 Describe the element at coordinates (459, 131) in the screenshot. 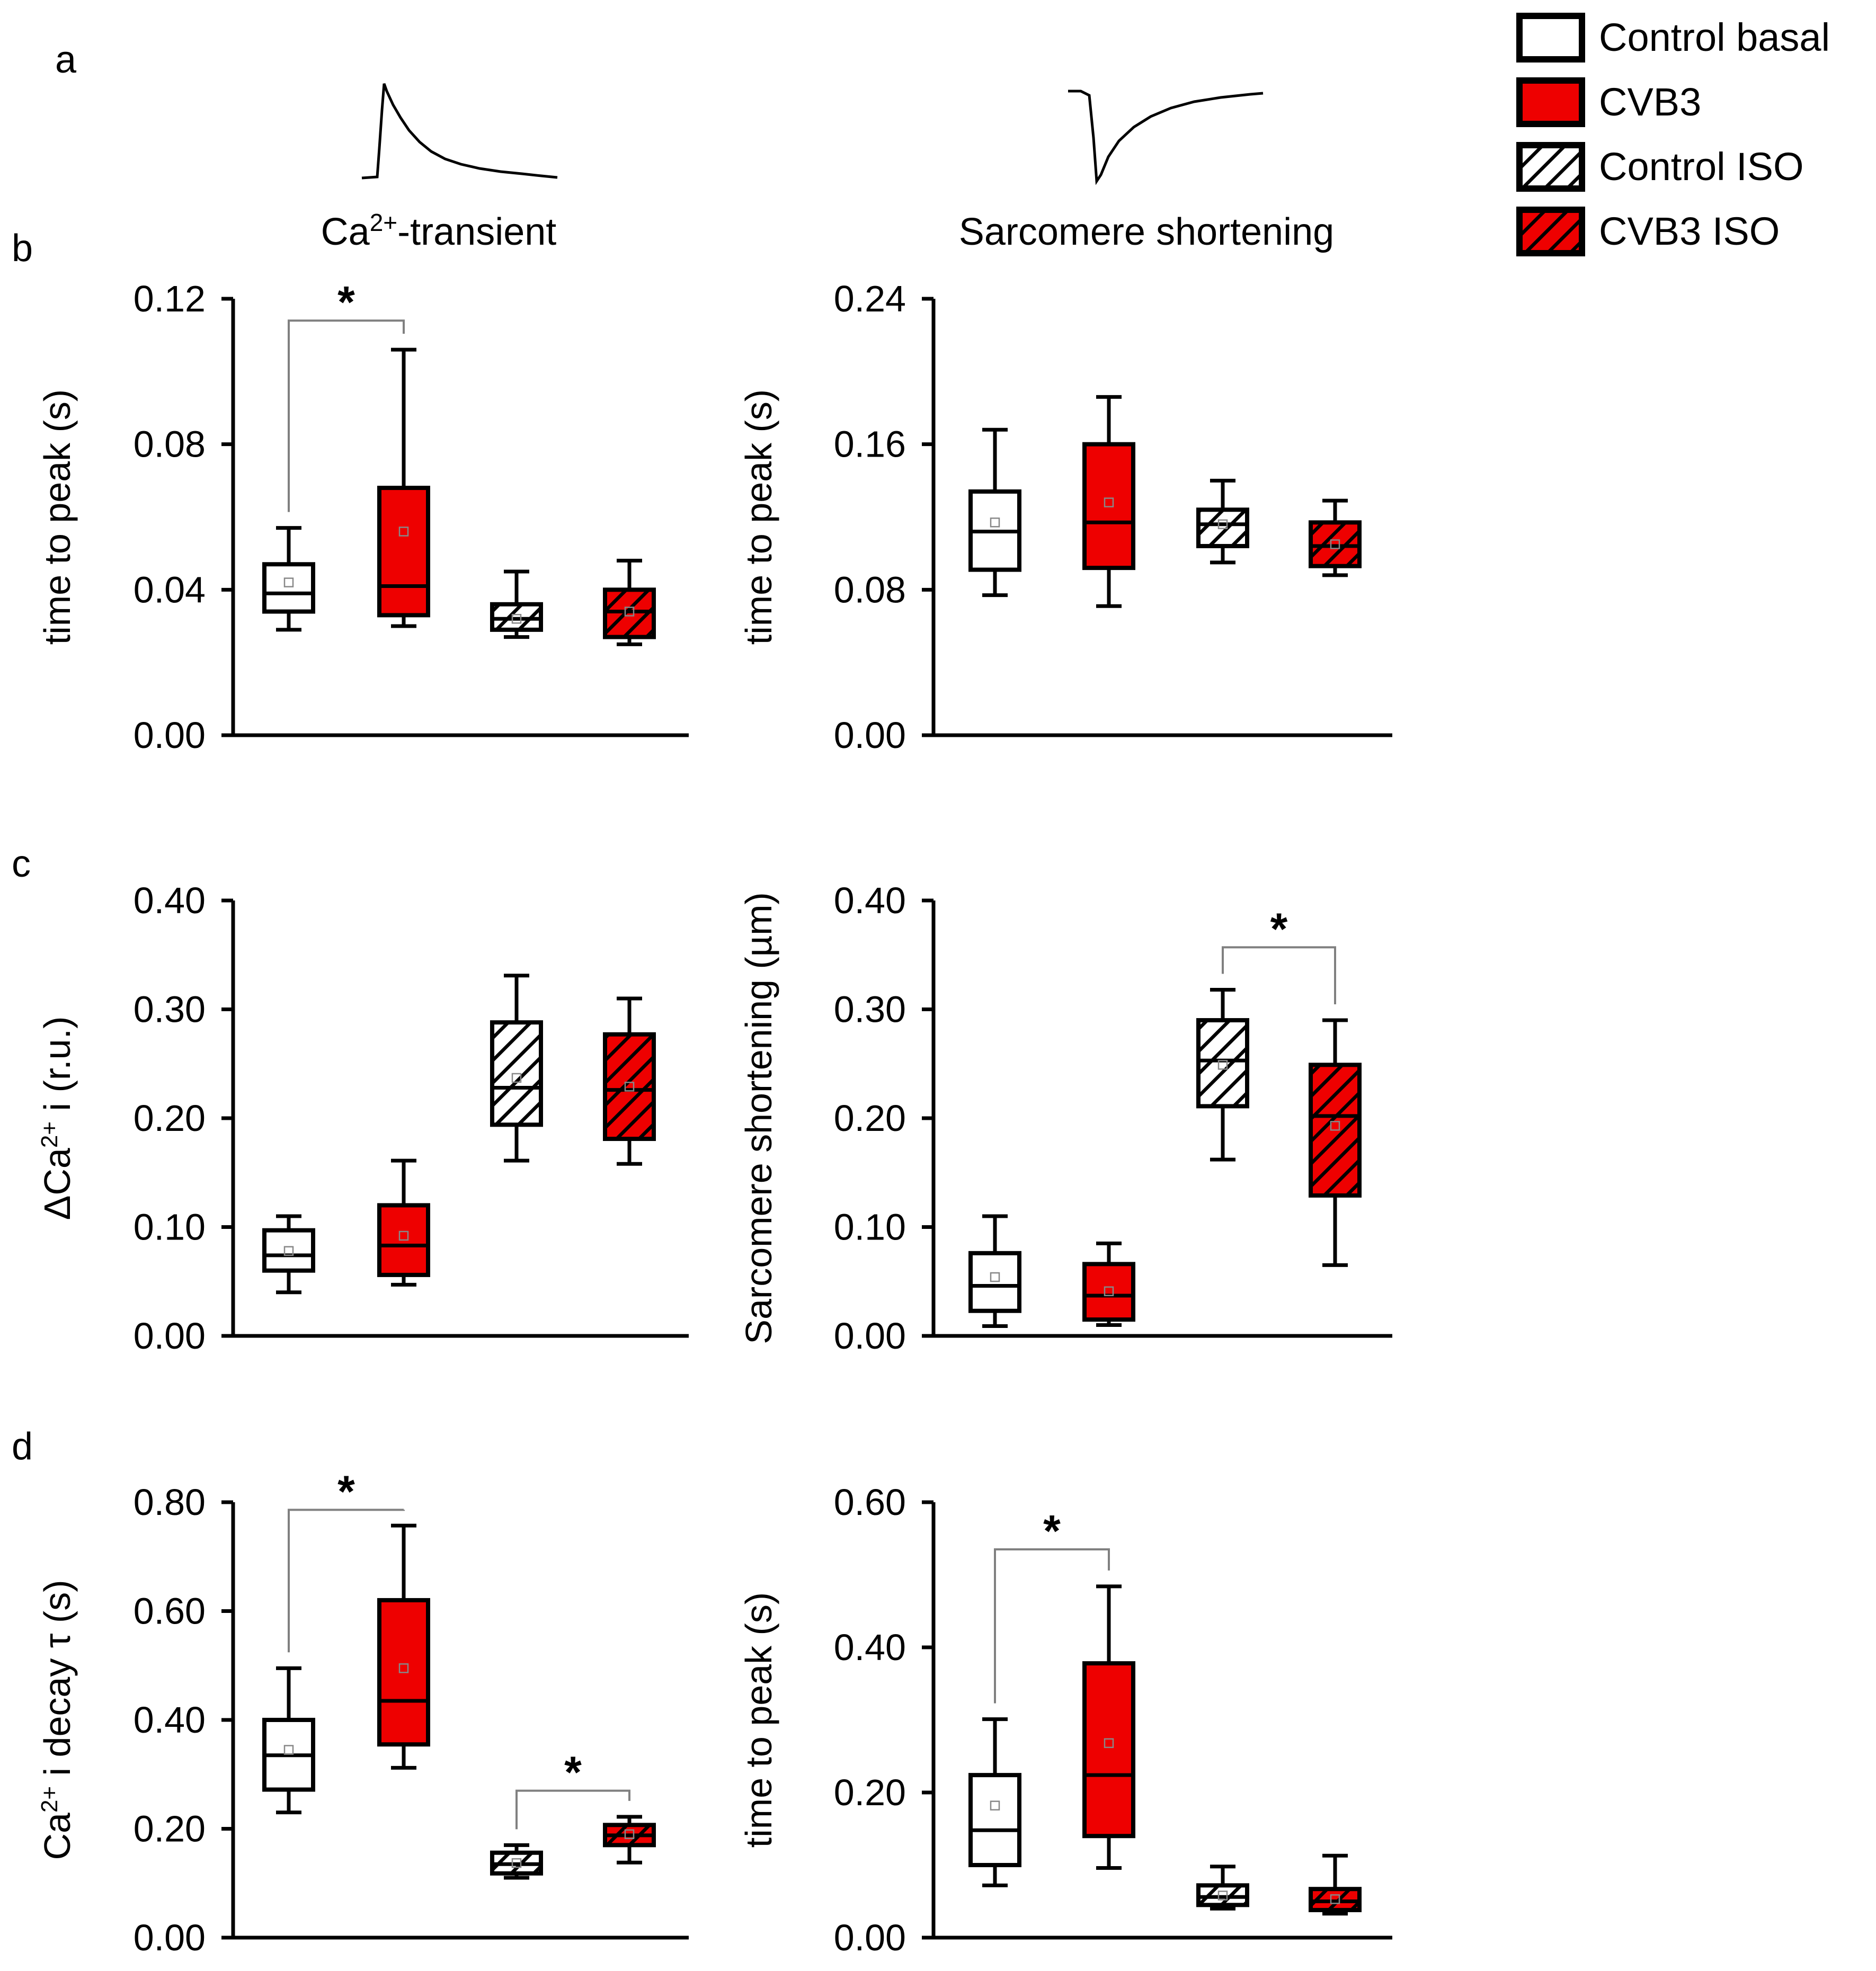

I see `ca-transient-trace` at that location.